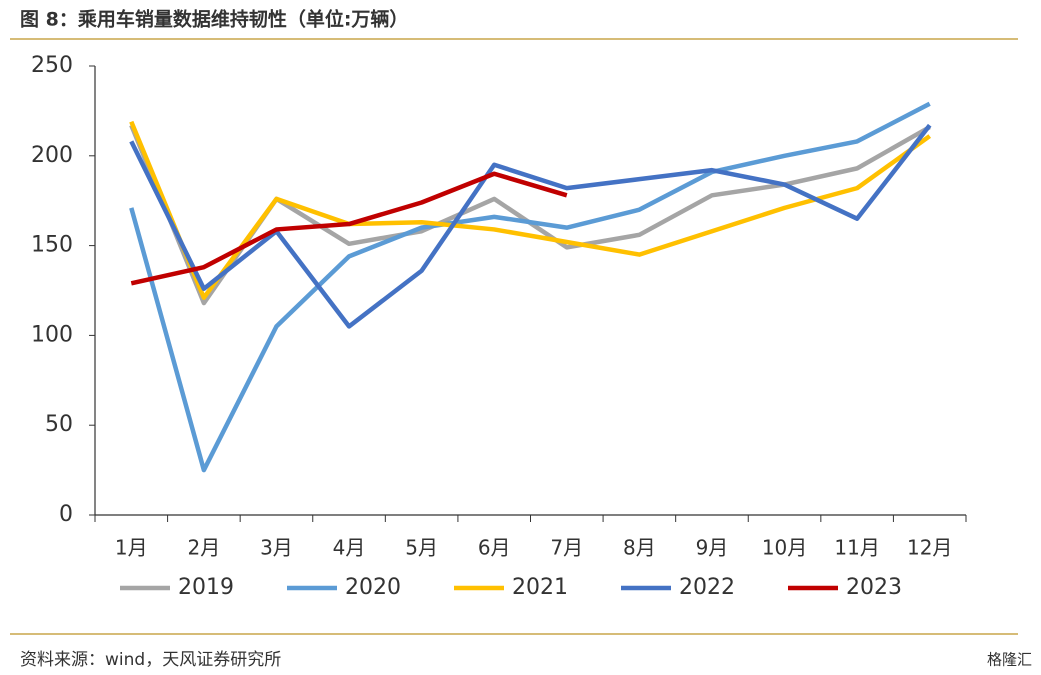 Image resolution: width=1041 pixels, height=675 pixels. What do you see at coordinates (784, 548) in the screenshot?
I see `x-tick-label: 10月` at bounding box center [784, 548].